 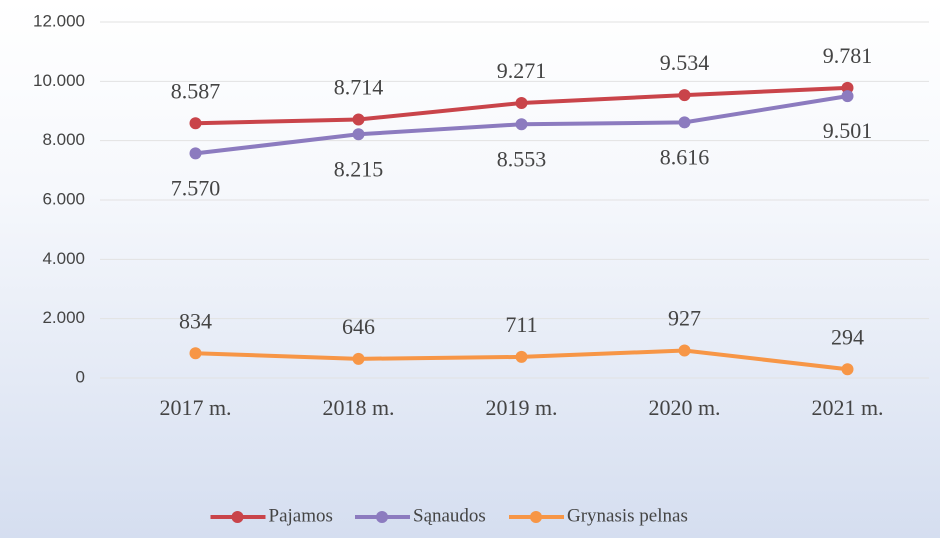 What do you see at coordinates (359, 168) in the screenshot?
I see `data-label: 8.215` at bounding box center [359, 168].